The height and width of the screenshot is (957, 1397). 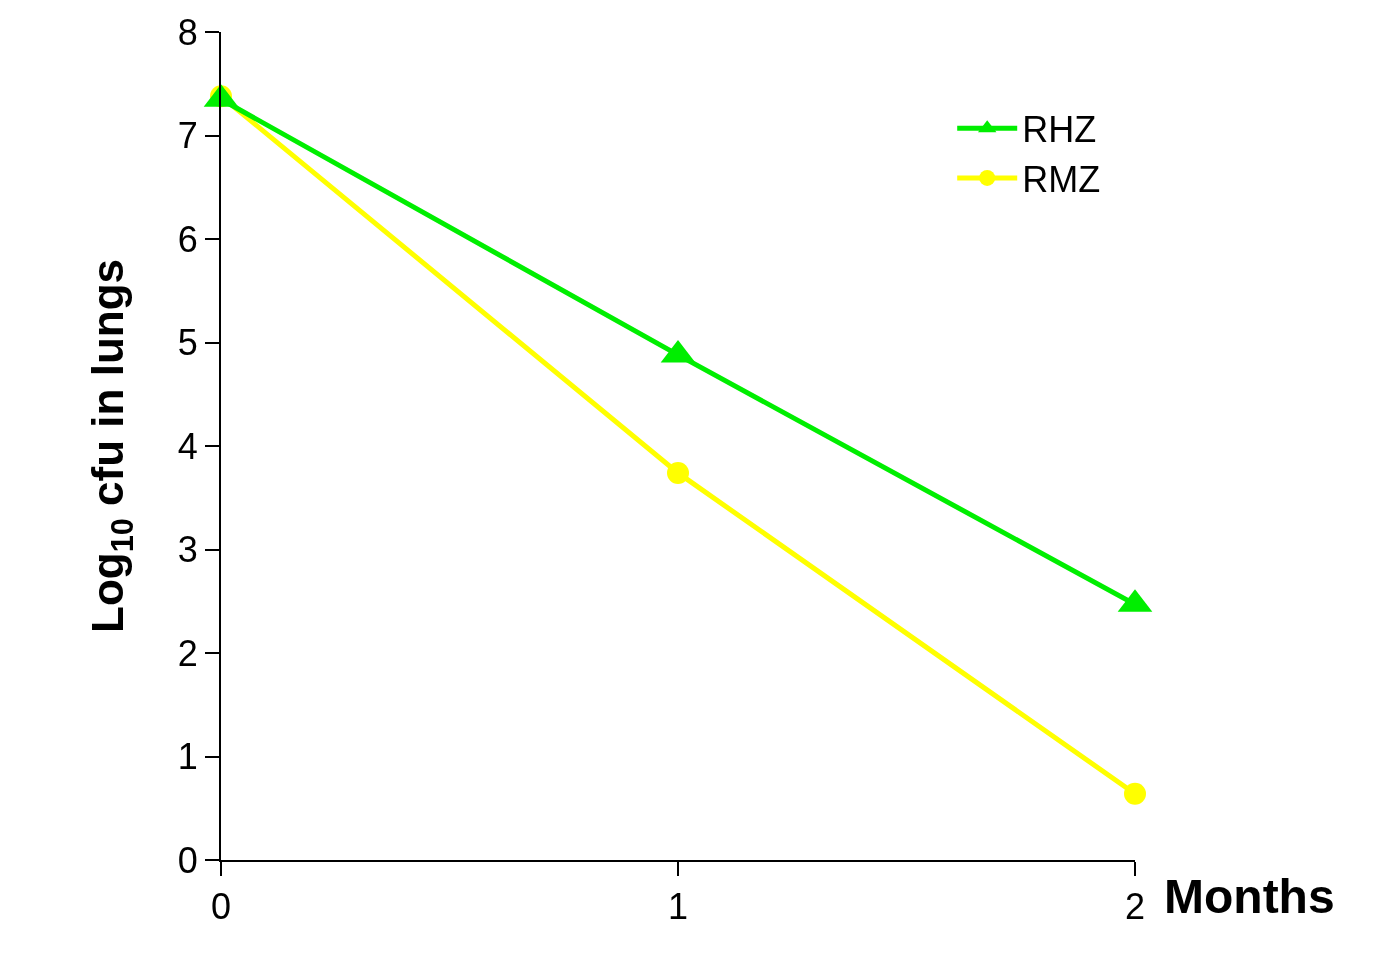 What do you see at coordinates (187, 860) in the screenshot?
I see `y-tick-label: 0` at bounding box center [187, 860].